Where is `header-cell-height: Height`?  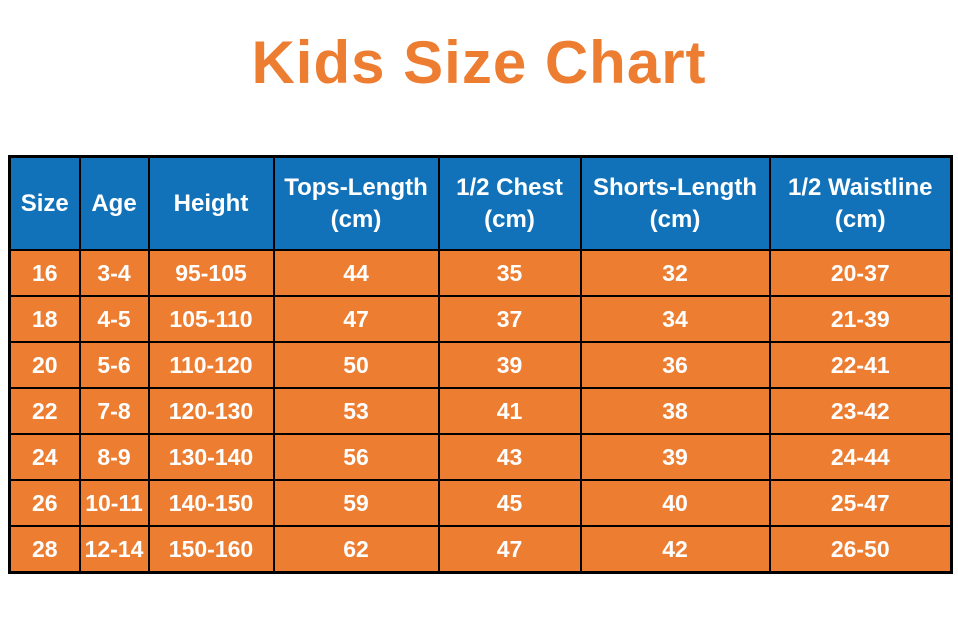
header-cell-height: Height is located at coordinates (211, 203).